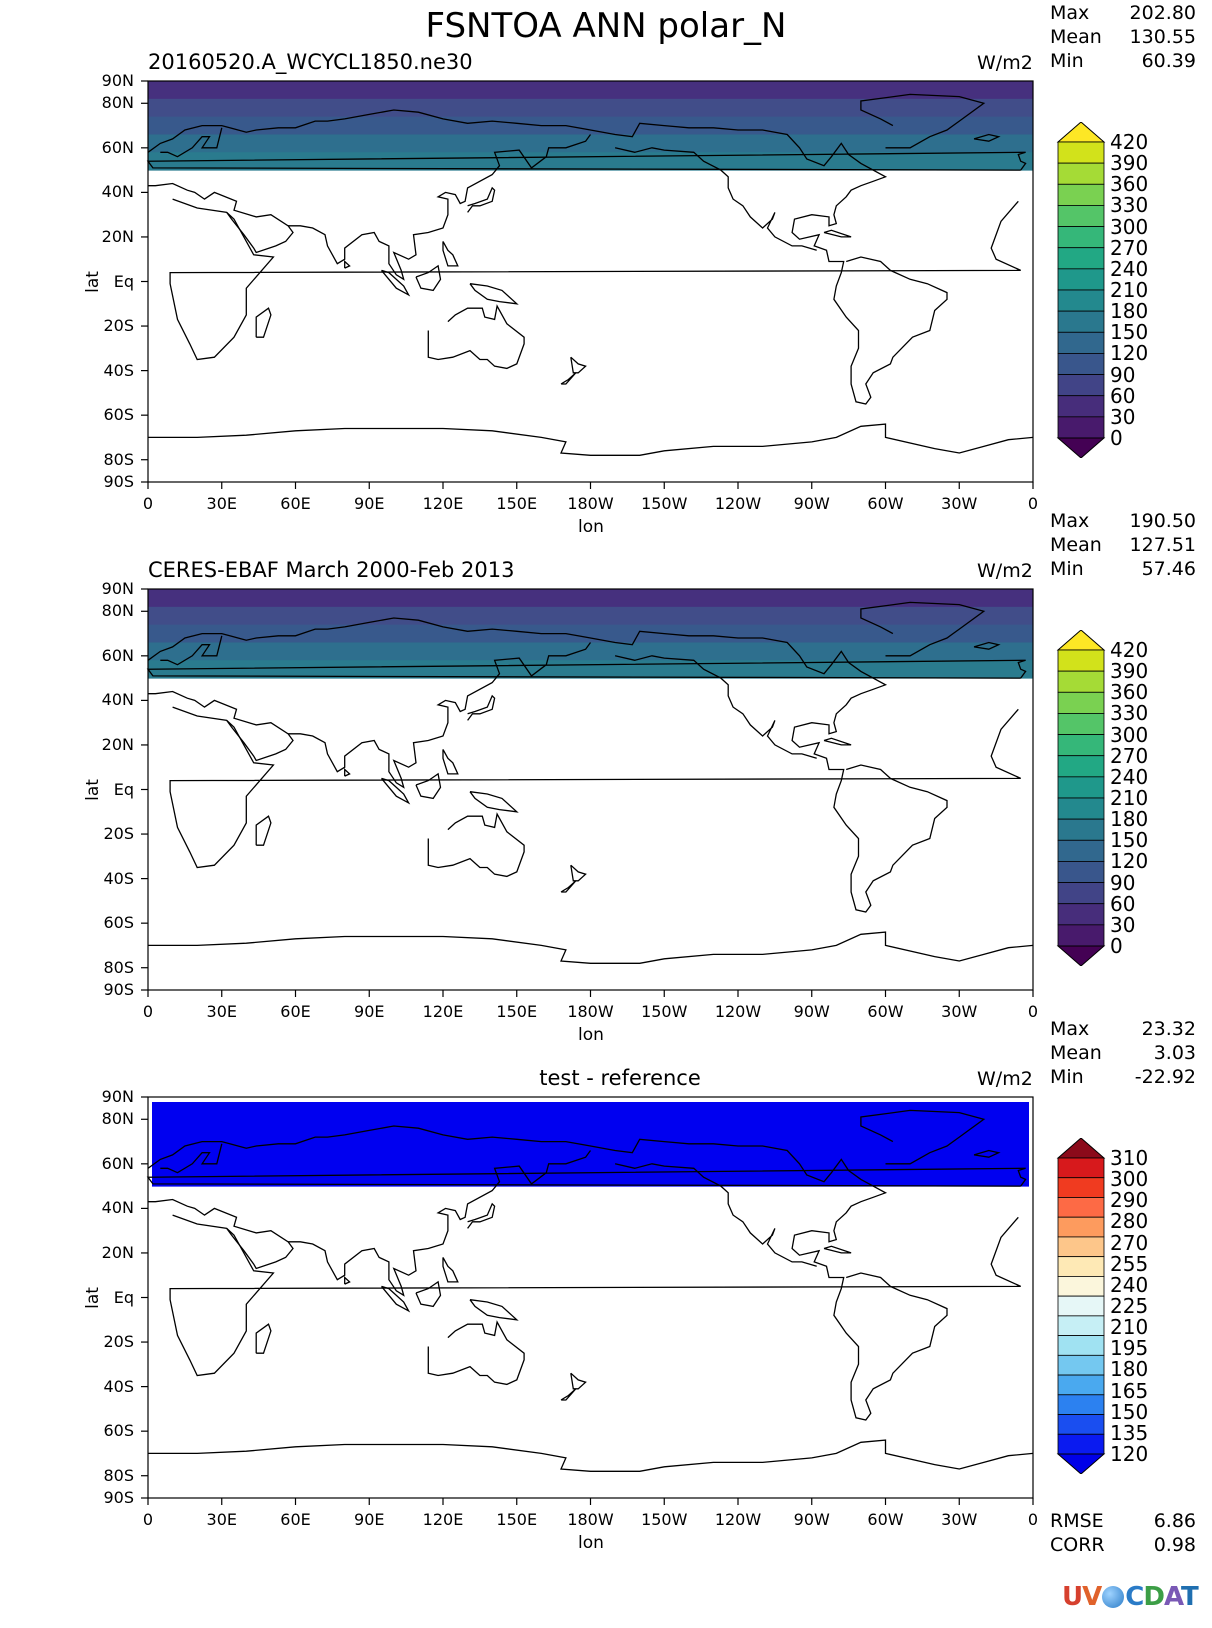 This screenshot has height=1628, width=1212. What do you see at coordinates (1116, 946) in the screenshot?
I see `colorbar-level-label: 0` at bounding box center [1116, 946].